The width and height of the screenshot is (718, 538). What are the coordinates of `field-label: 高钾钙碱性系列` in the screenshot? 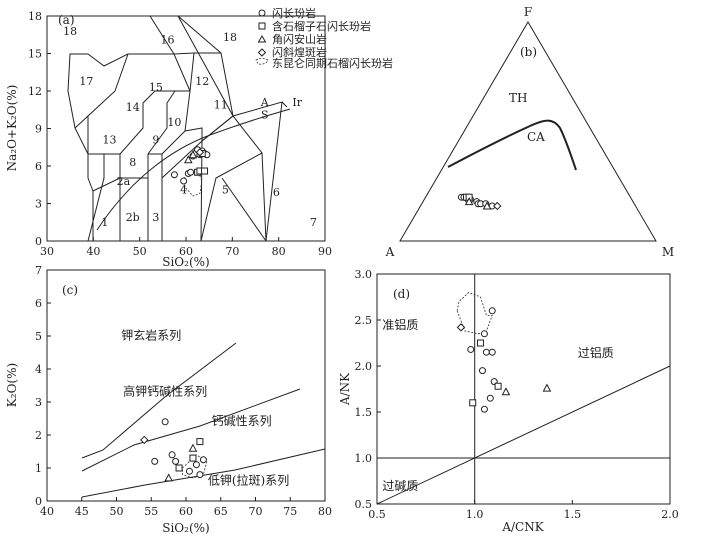 It's located at (165, 390).